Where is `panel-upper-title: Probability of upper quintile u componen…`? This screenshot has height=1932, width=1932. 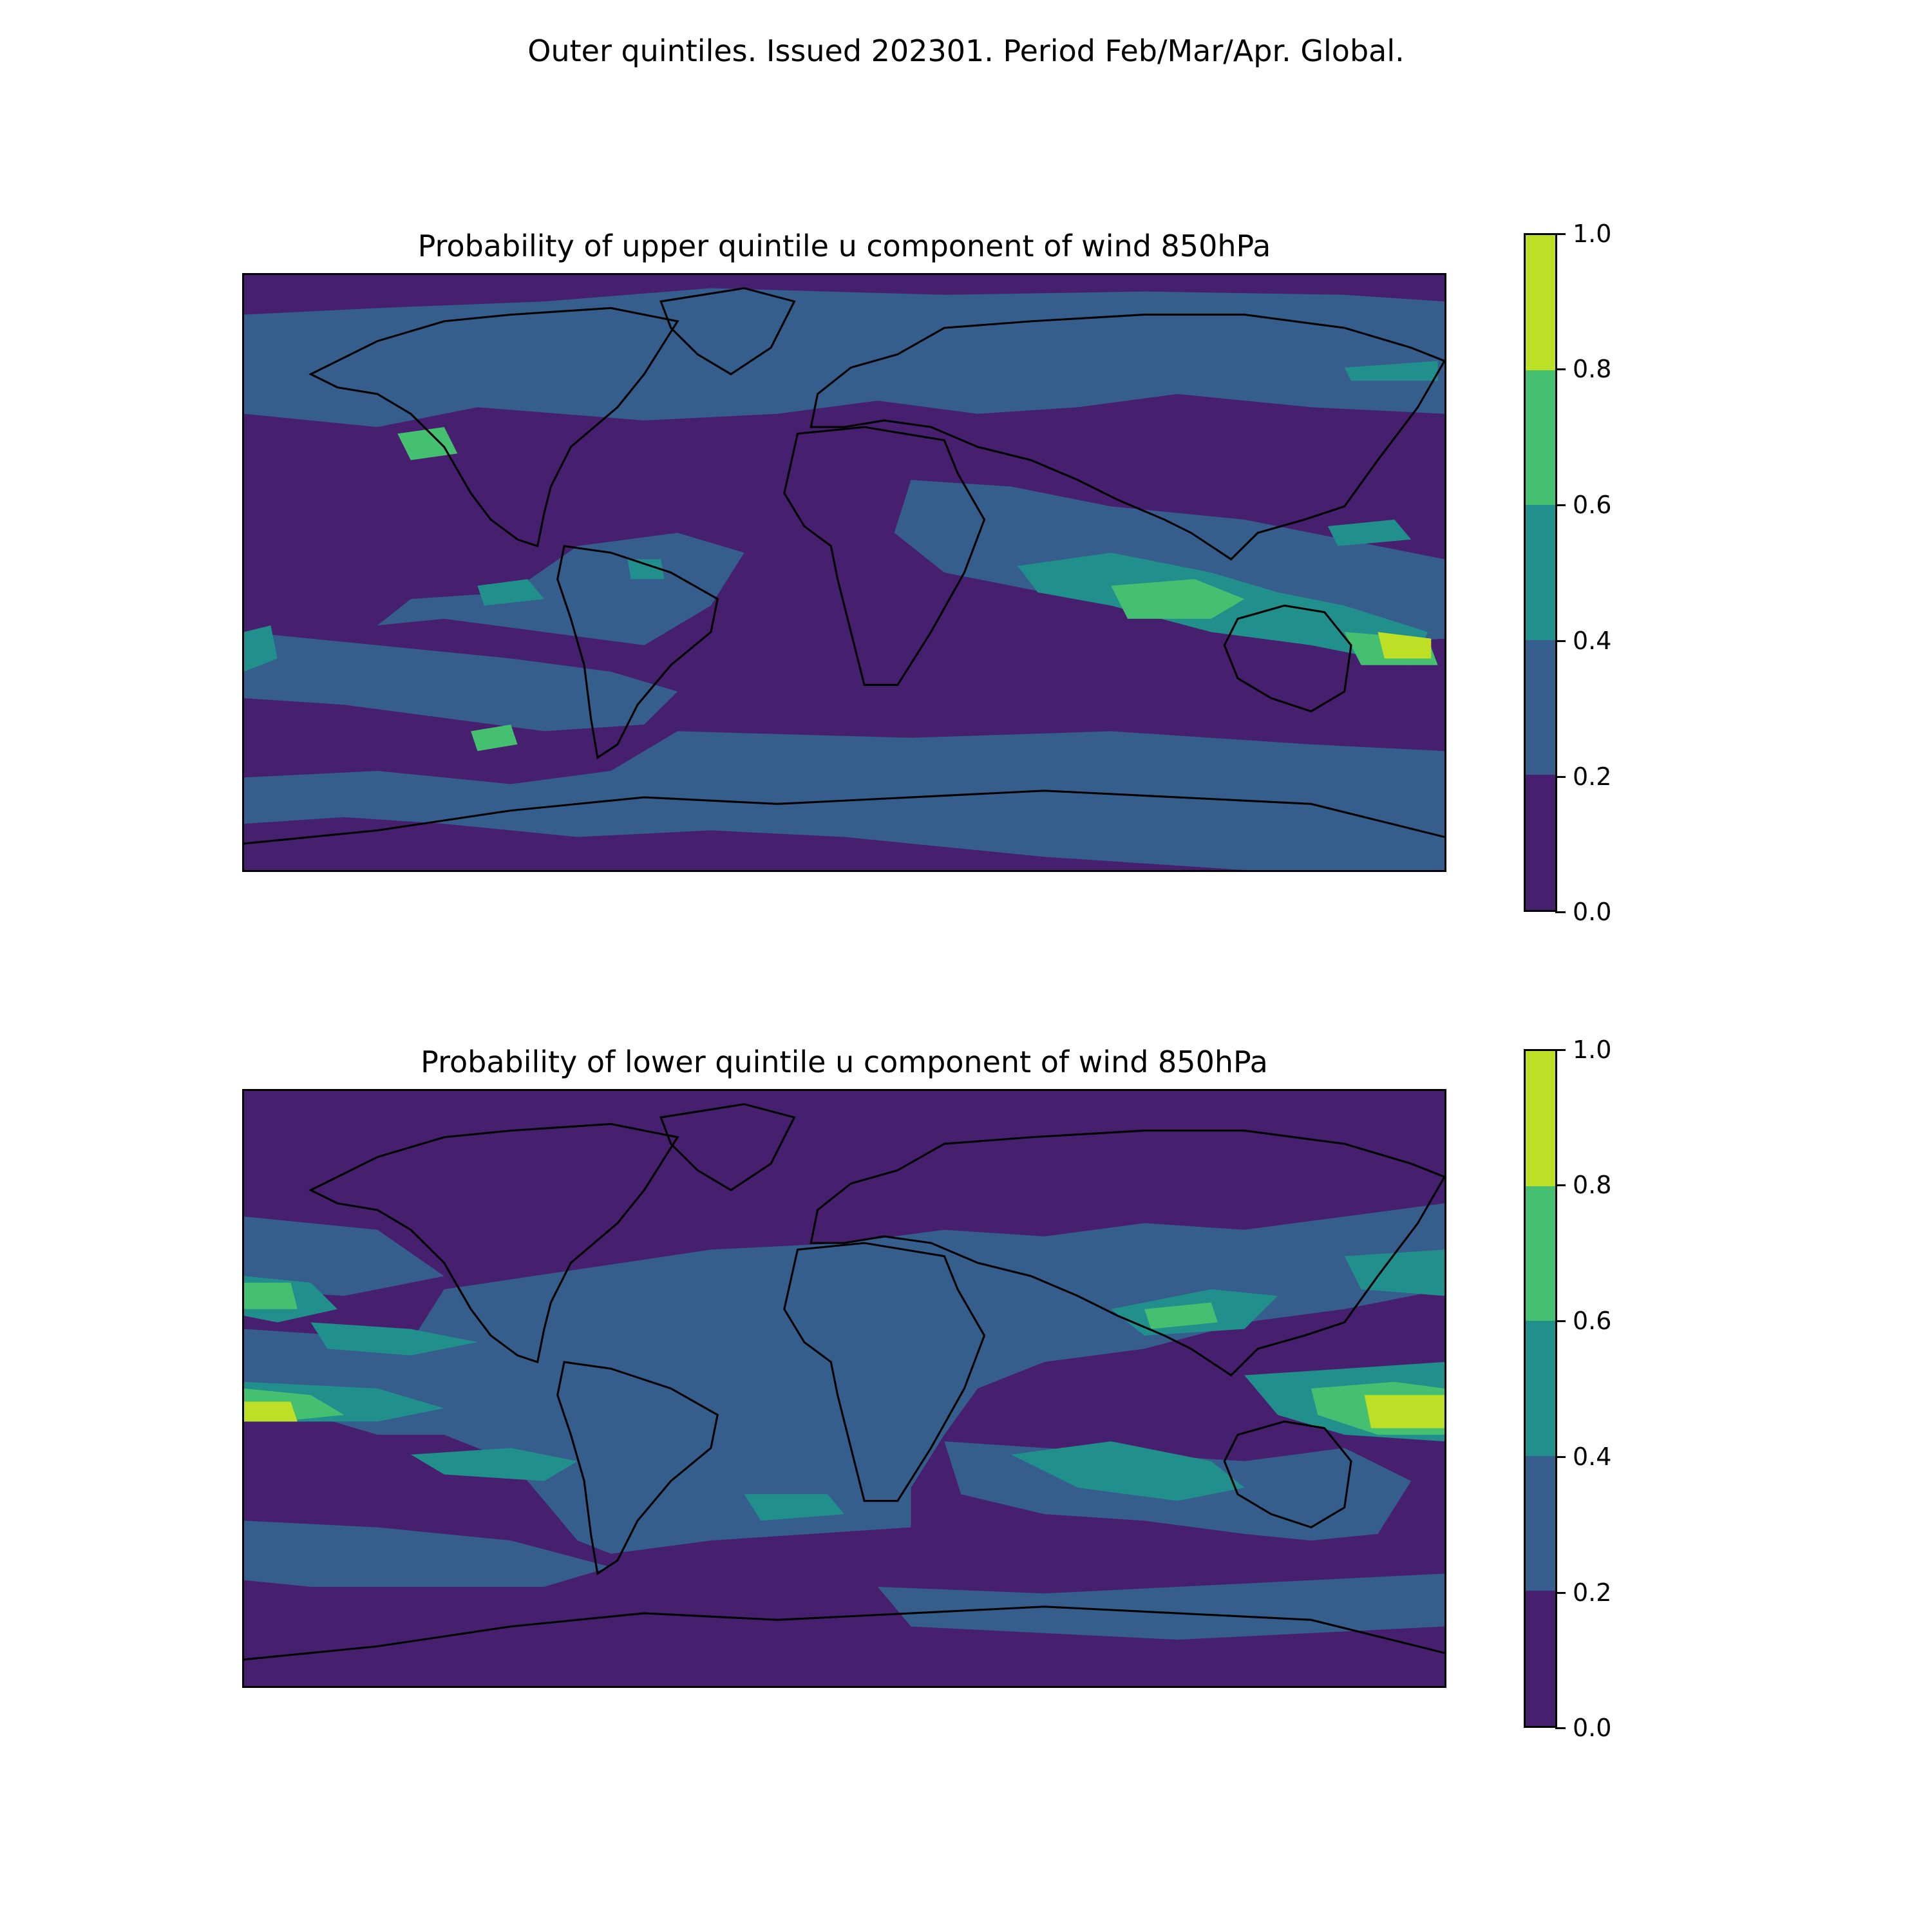
panel-upper-title: Probability of upper quintile u componen… is located at coordinates (844, 246).